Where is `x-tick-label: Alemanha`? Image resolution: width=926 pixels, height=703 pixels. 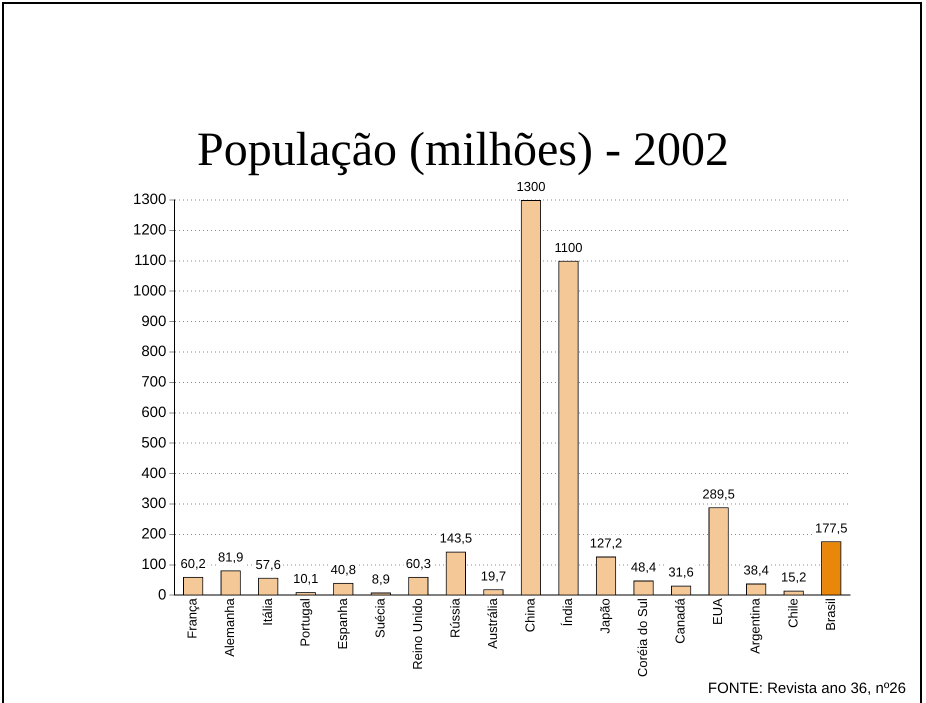 x-tick-label: Alemanha is located at coordinates (230, 627).